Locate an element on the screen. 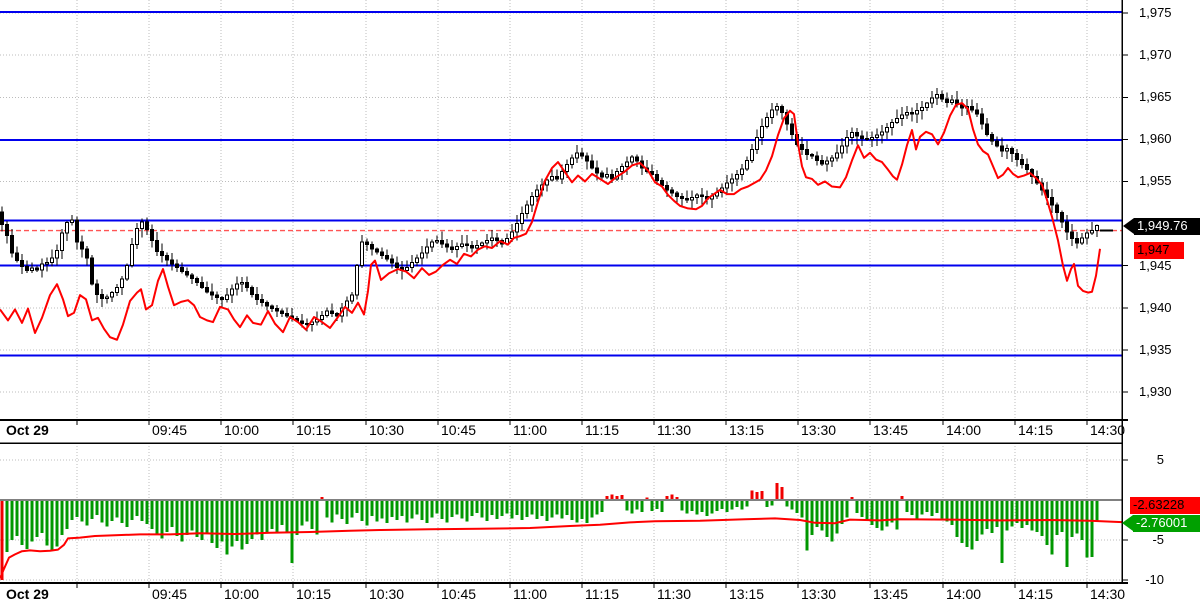 The height and width of the screenshot is (601, 1200). x-tick-label: 10:30 is located at coordinates (387, 593).